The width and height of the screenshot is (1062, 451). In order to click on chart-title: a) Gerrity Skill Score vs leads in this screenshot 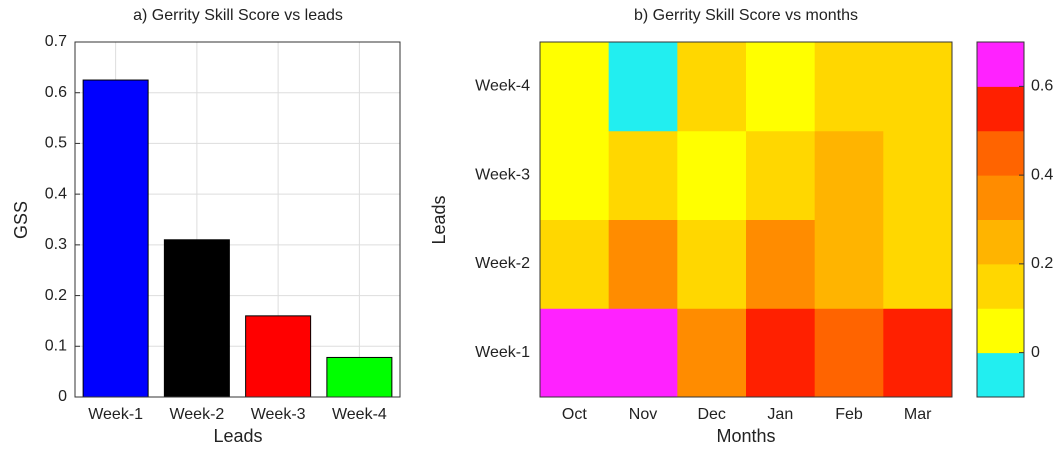, I will do `click(238, 15)`.